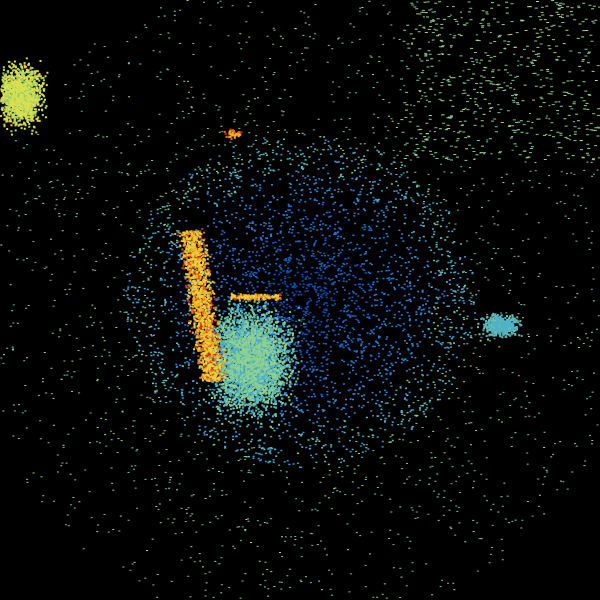  I want to click on radar-site, so click(300, 300).